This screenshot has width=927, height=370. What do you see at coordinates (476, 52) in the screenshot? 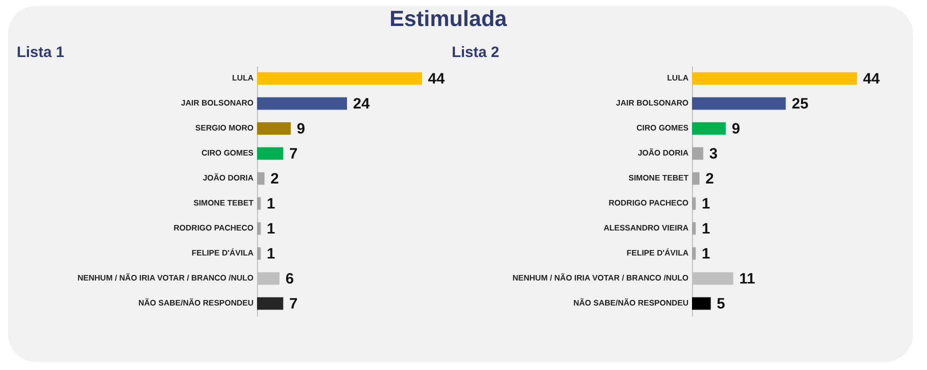
I see `text: Lista 2` at bounding box center [476, 52].